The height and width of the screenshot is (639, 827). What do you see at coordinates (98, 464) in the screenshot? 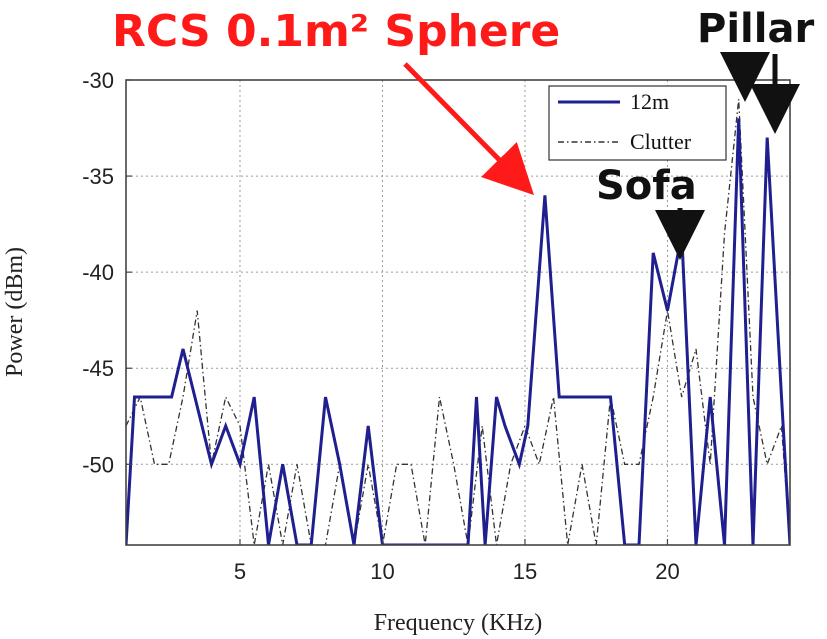
I see `y-tick-label: -50` at bounding box center [98, 464].